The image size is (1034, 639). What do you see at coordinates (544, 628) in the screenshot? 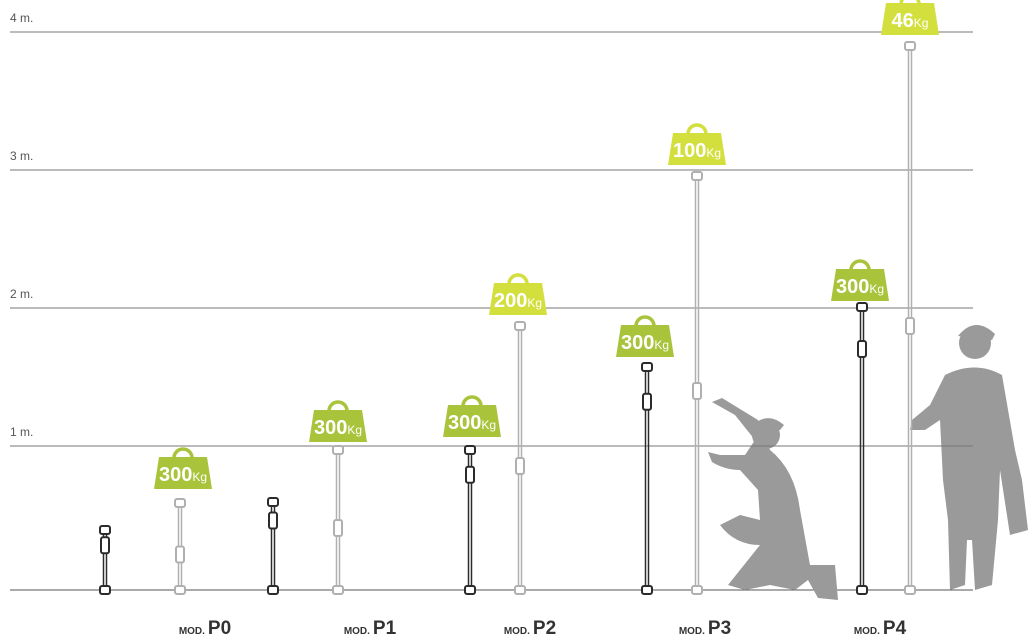
I see `model-name: P2` at bounding box center [544, 628].